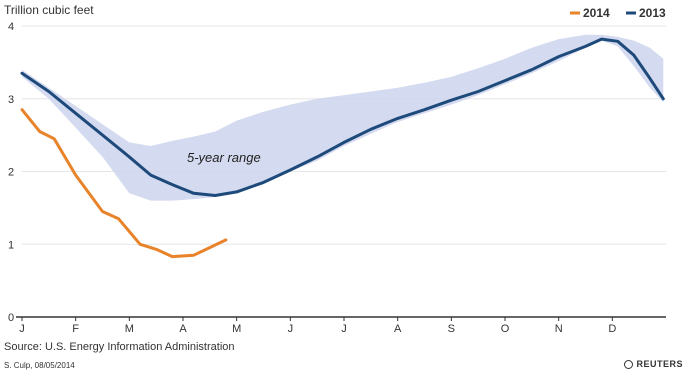 Image resolution: width=691 pixels, height=376 pixels. I want to click on x-tick-label: O, so click(505, 329).